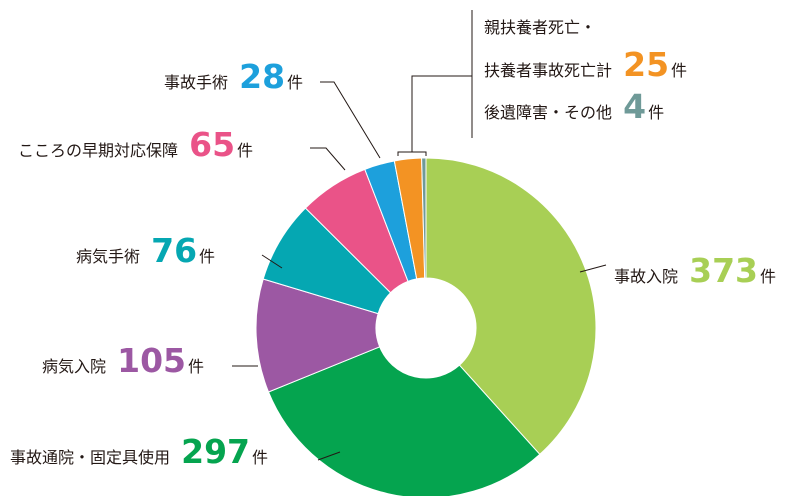  What do you see at coordinates (328, 159) in the screenshot?
I see `leader-kokoro` at bounding box center [328, 159].